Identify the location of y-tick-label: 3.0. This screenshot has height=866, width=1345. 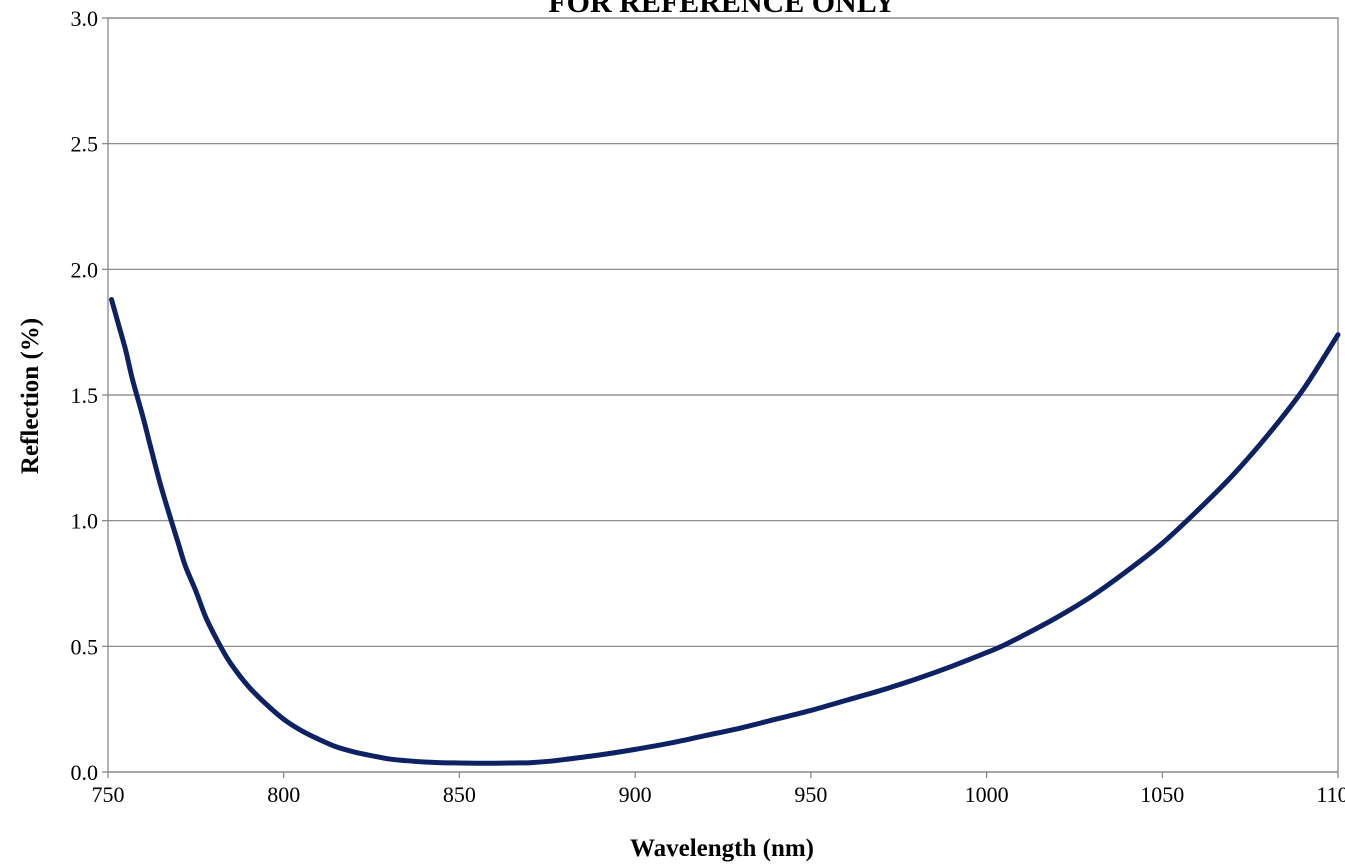
(85, 18).